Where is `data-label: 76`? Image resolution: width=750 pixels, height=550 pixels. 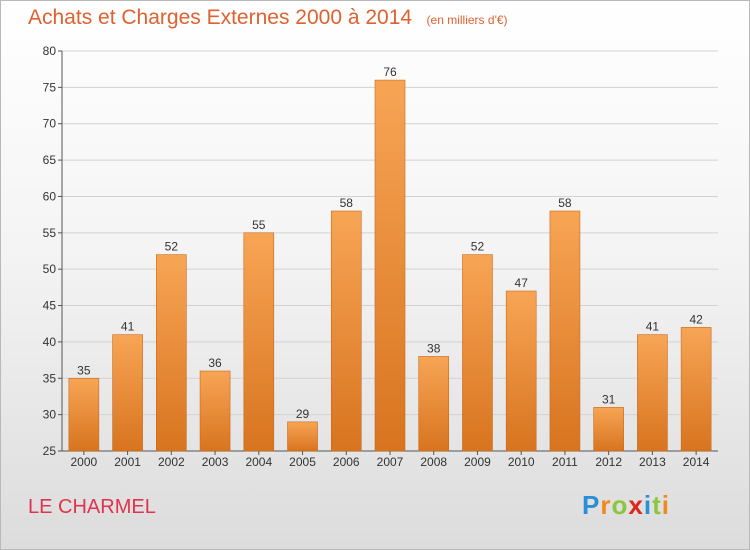 data-label: 76 is located at coordinates (390, 72).